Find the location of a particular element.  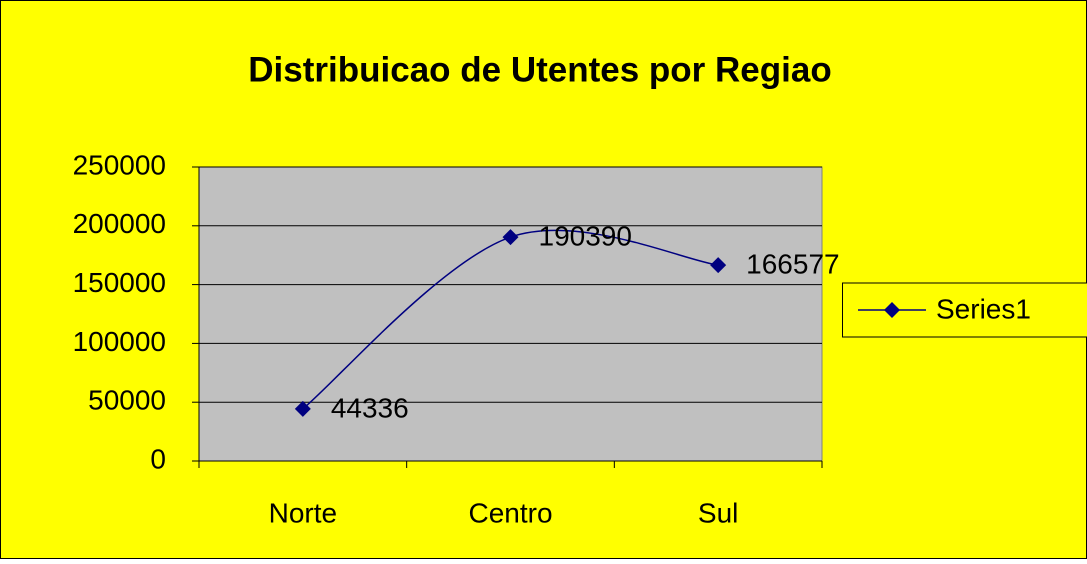

data-label: 190390 is located at coordinates (585, 235).